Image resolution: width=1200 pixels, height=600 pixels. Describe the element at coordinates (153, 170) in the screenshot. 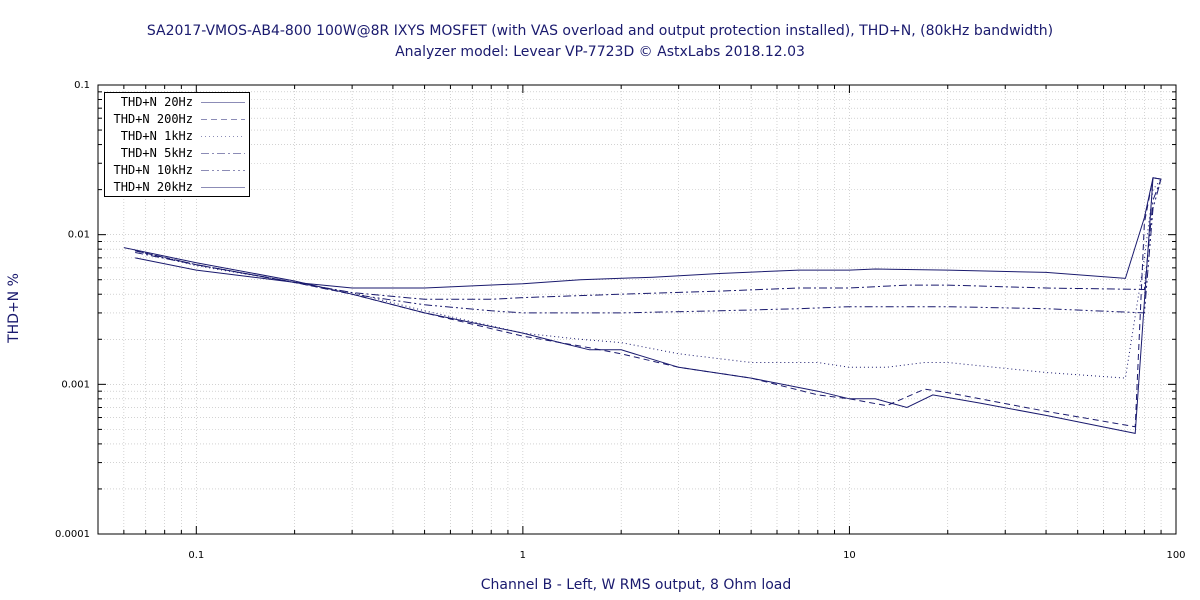

I see `legend-label: THD+N 10kHz` at that location.